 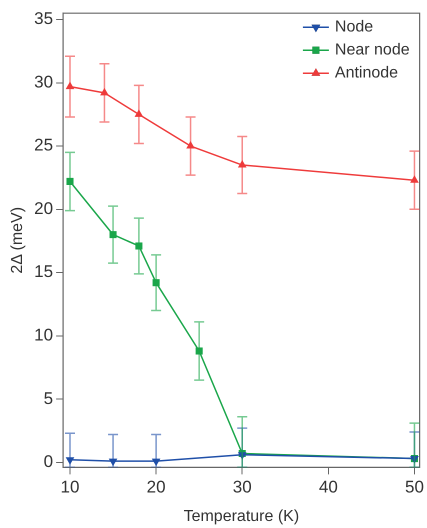 What do you see at coordinates (414, 486) in the screenshot?
I see `x-tick-label: 50` at bounding box center [414, 486].